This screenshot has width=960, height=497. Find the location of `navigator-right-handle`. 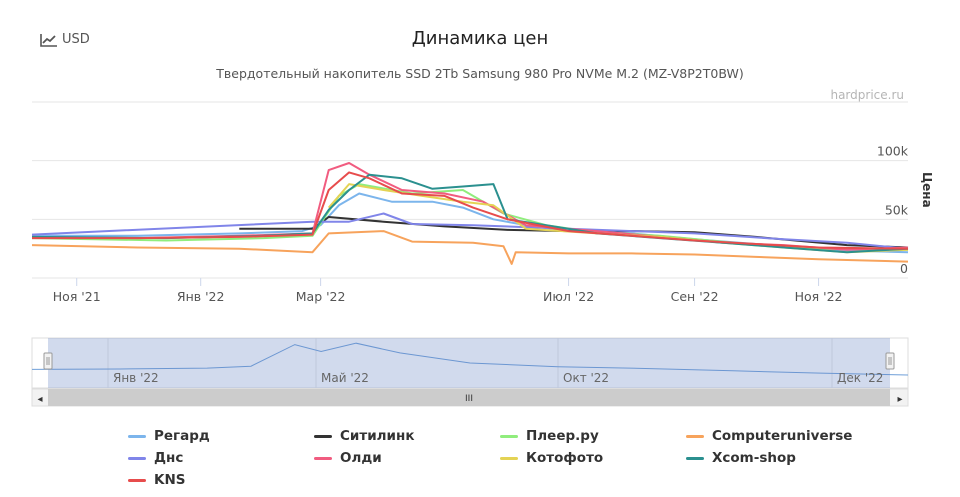

navigator-right-handle is located at coordinates (890, 361).